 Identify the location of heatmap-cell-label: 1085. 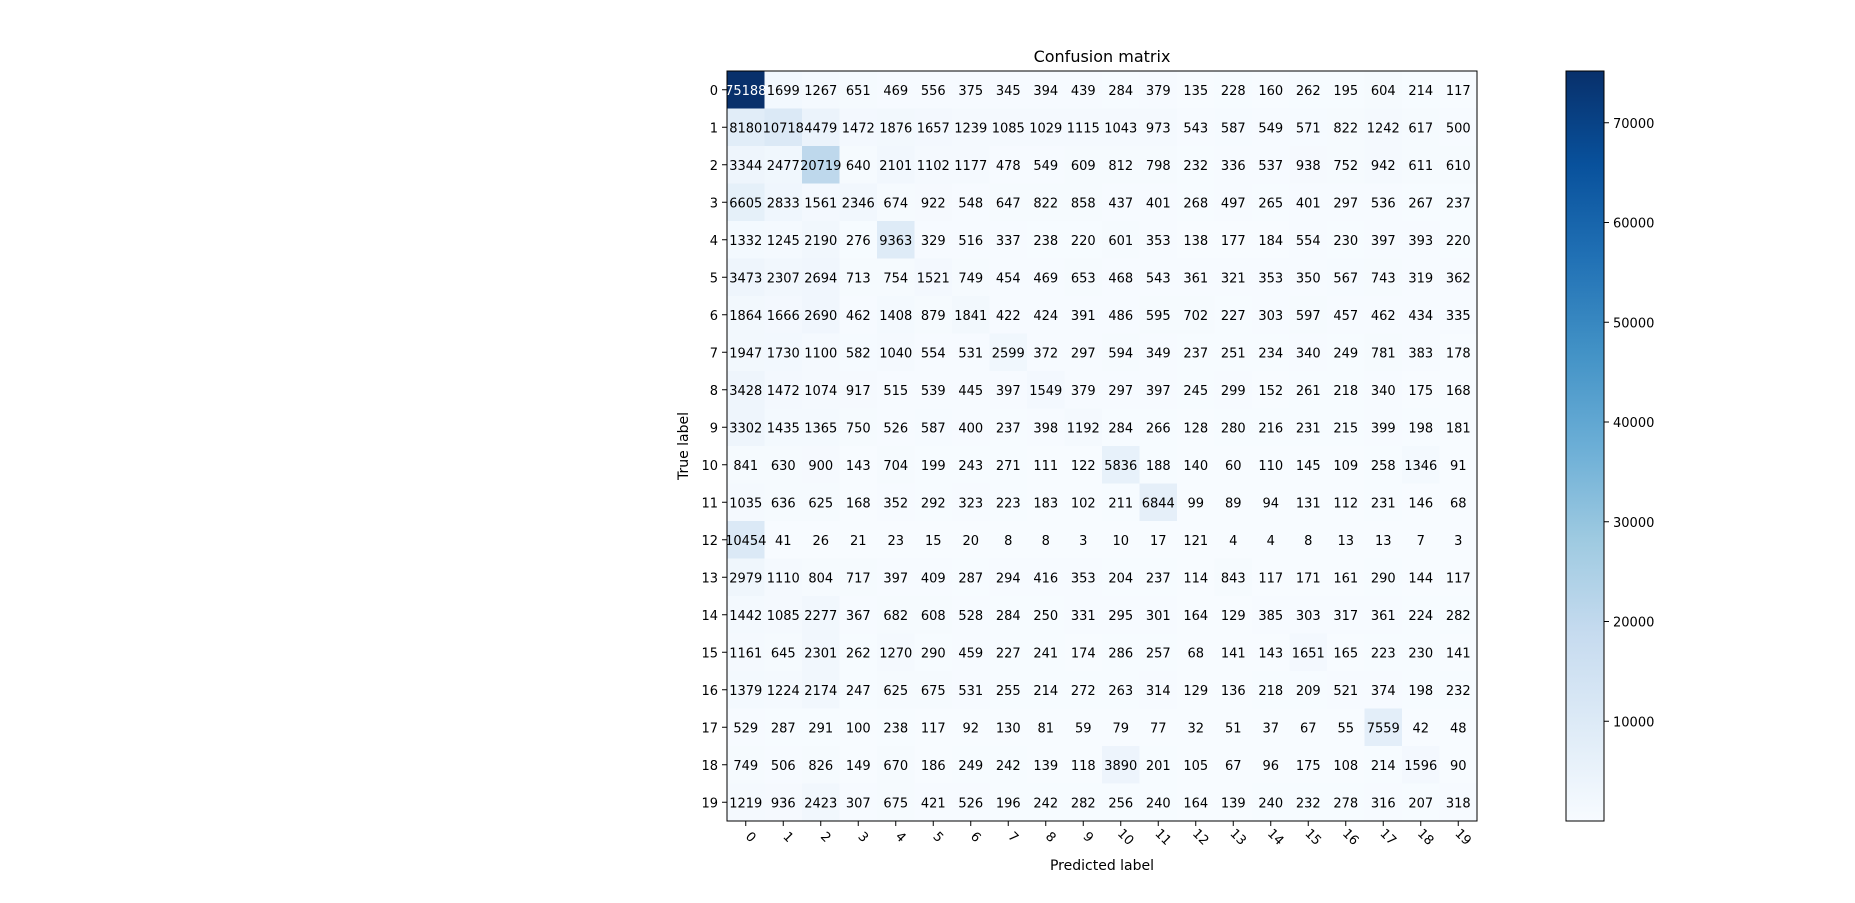
(1008, 128).